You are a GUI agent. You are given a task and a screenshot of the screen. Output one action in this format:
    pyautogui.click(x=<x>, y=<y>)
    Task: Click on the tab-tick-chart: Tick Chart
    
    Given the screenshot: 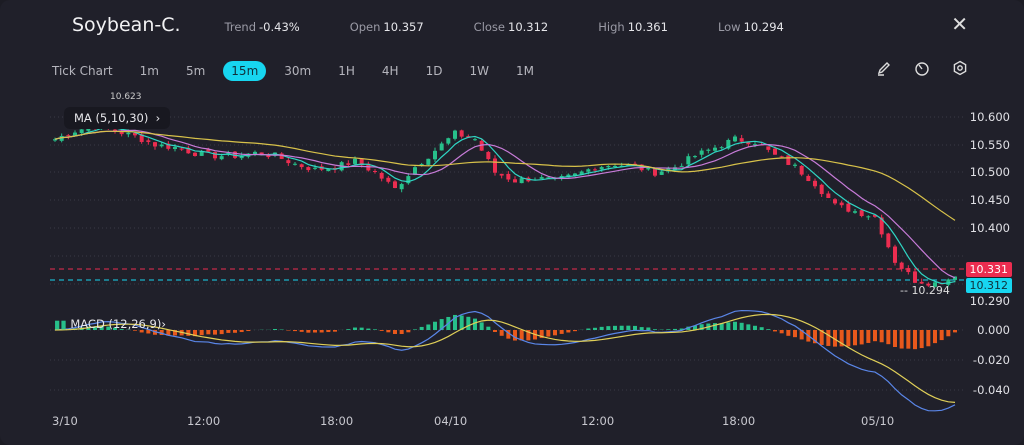 What is the action you would take?
    pyautogui.click(x=82, y=71)
    